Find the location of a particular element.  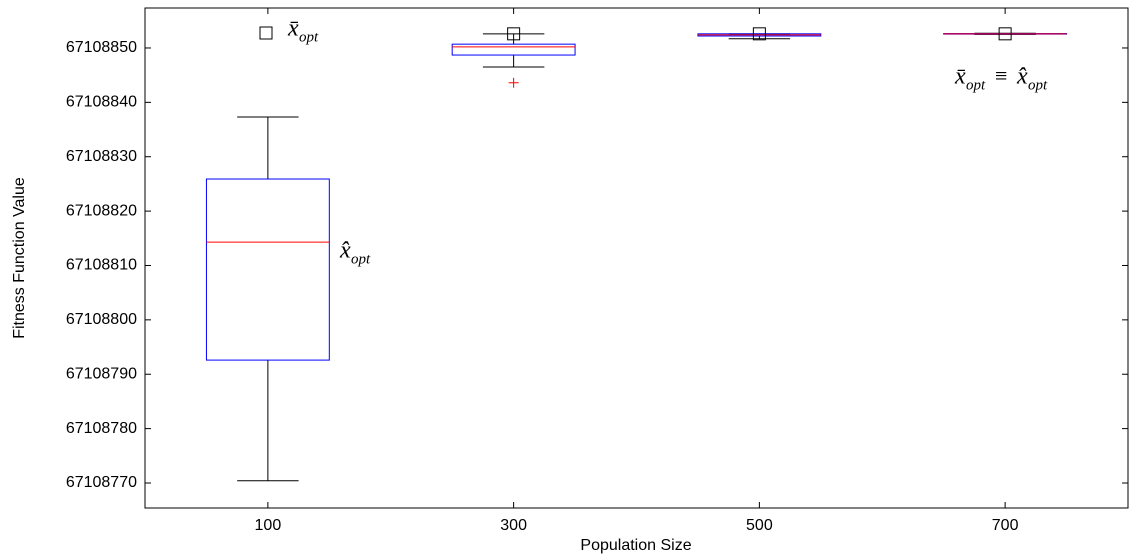

y-tick-label: 67108780 is located at coordinates (101, 428).